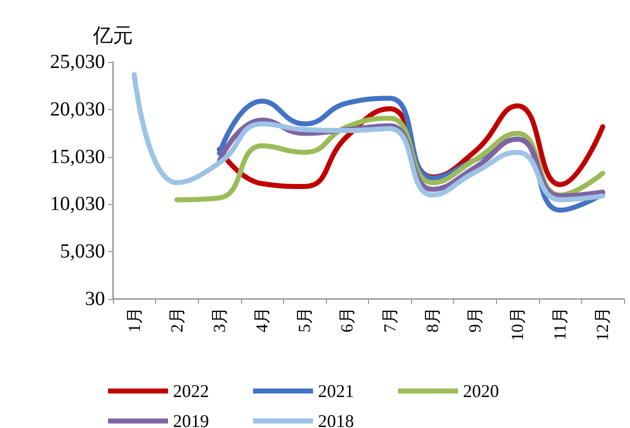 This screenshot has width=630, height=428. Describe the element at coordinates (336, 391) in the screenshot. I see `legend-label: 2021` at that location.